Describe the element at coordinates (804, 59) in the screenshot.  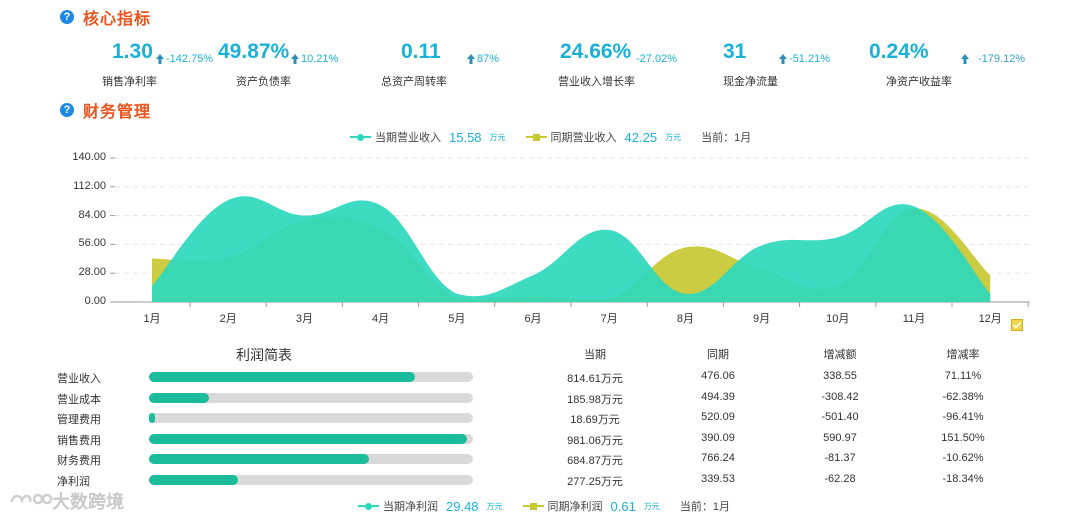
I see `kpi-change: -51.21%` at that location.